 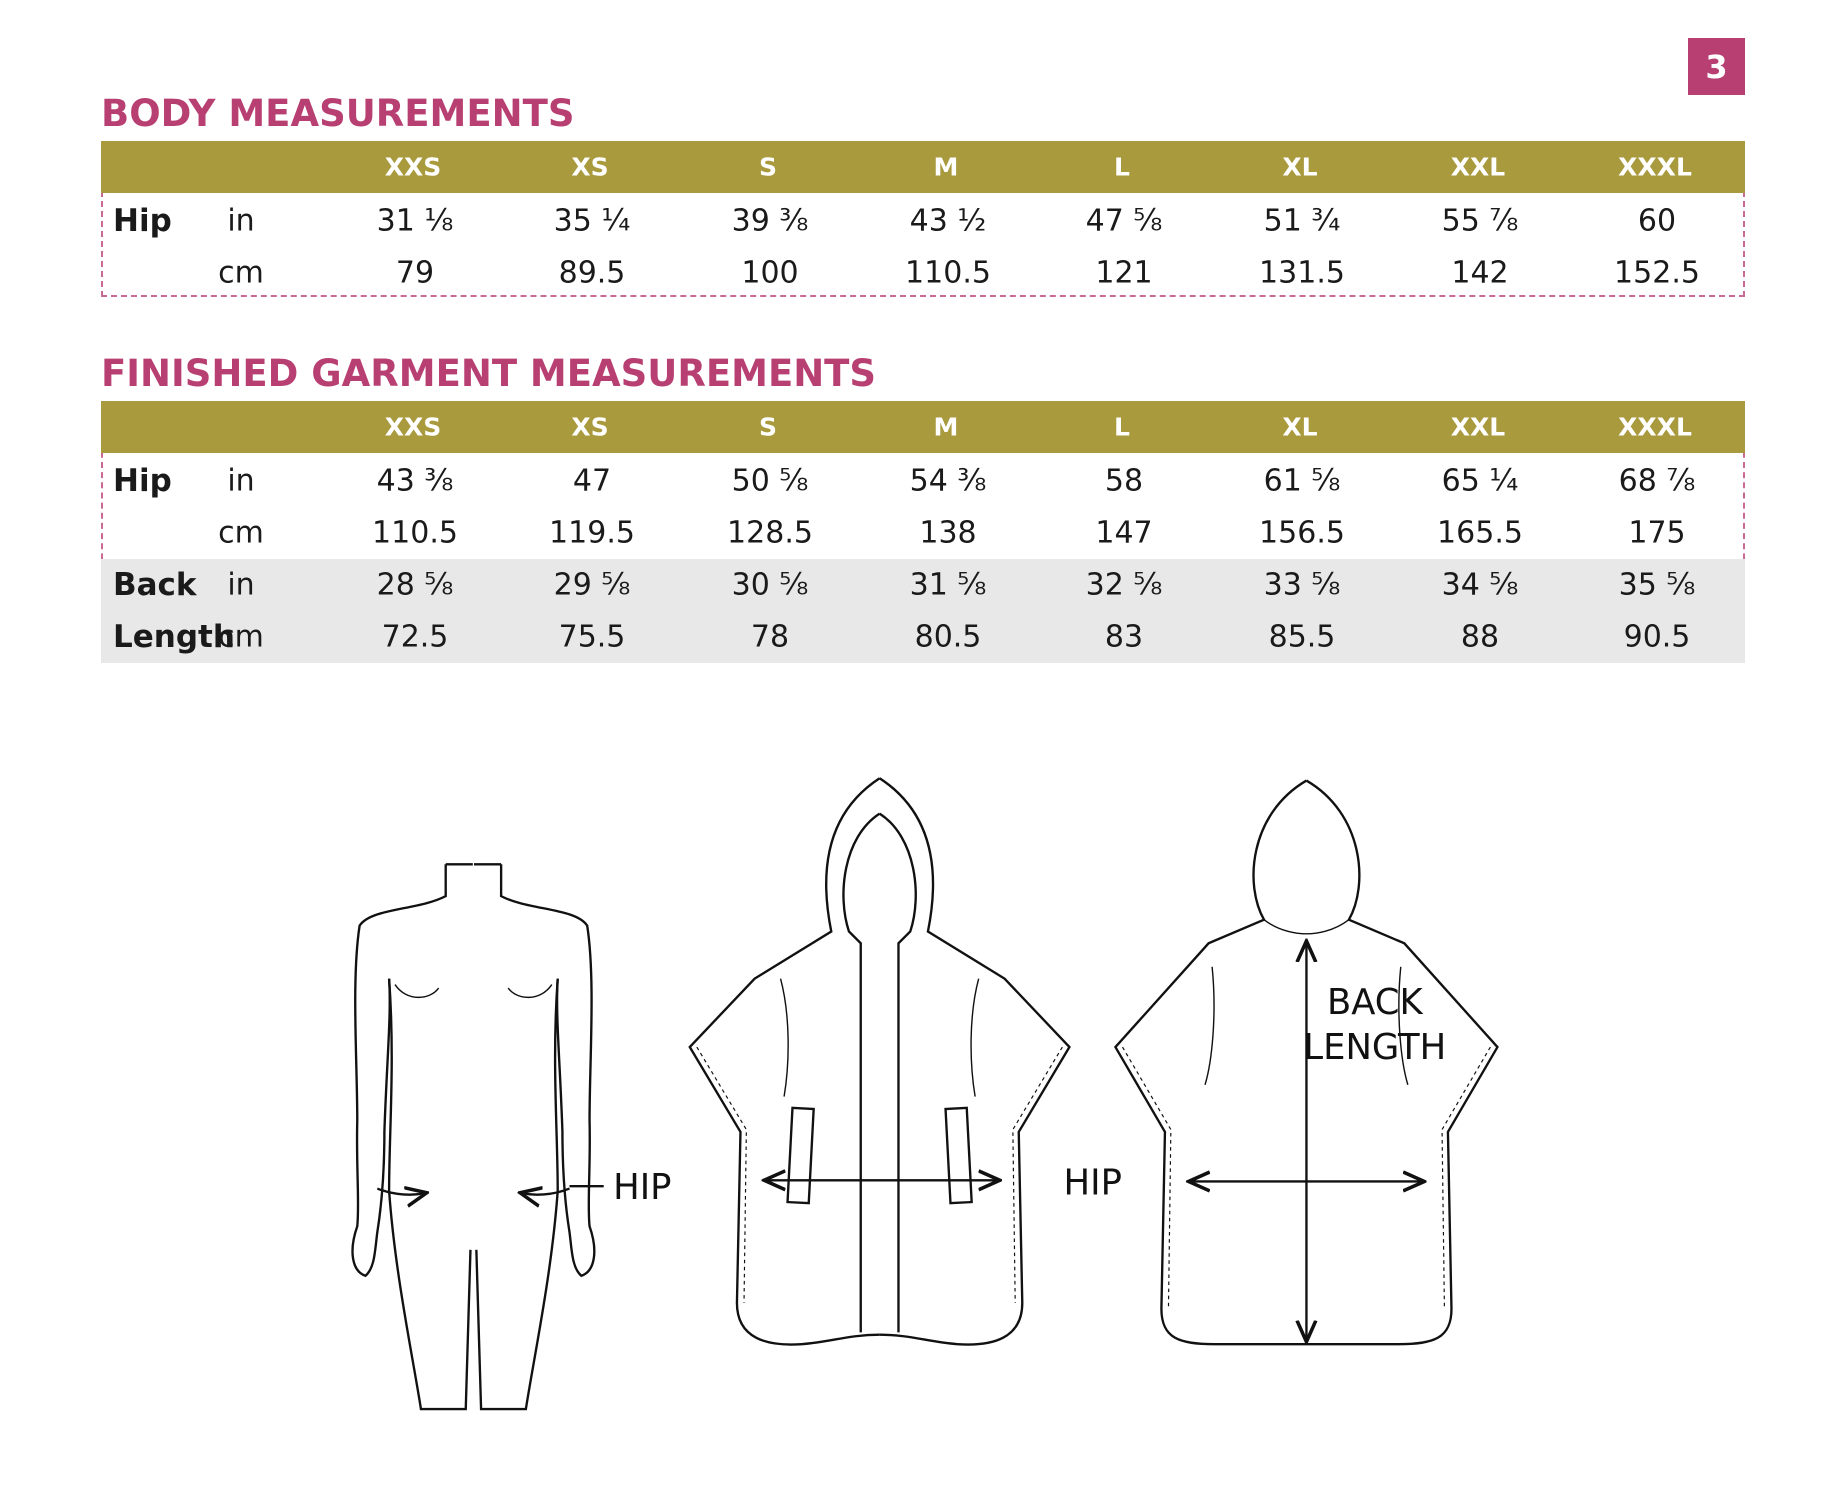 What do you see at coordinates (592, 221) in the screenshot?
I see `measurement: 35 ¼` at bounding box center [592, 221].